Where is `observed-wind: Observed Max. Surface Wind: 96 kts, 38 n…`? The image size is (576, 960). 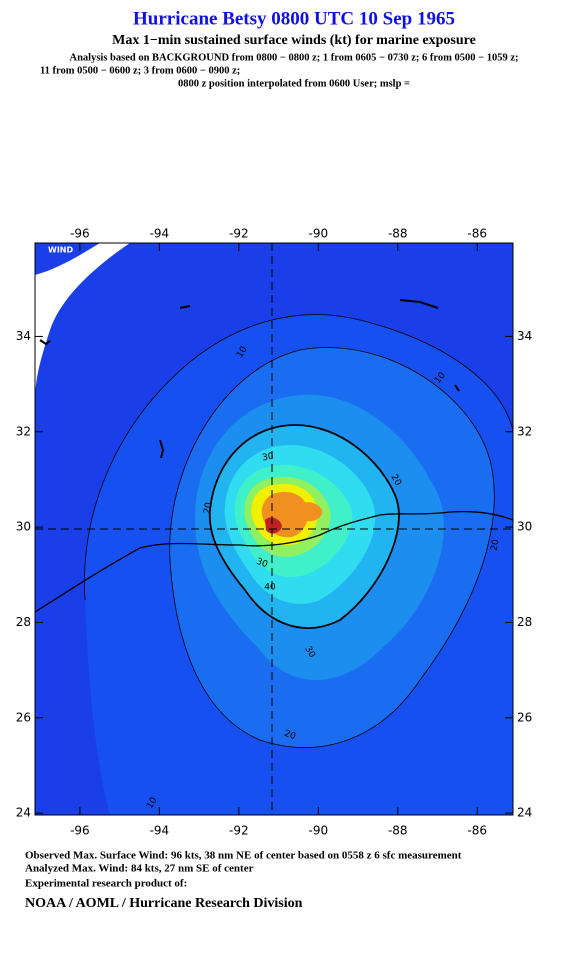
observed-wind: Observed Max. Surface Wind: 96 kts, 38 n… is located at coordinates (243, 856).